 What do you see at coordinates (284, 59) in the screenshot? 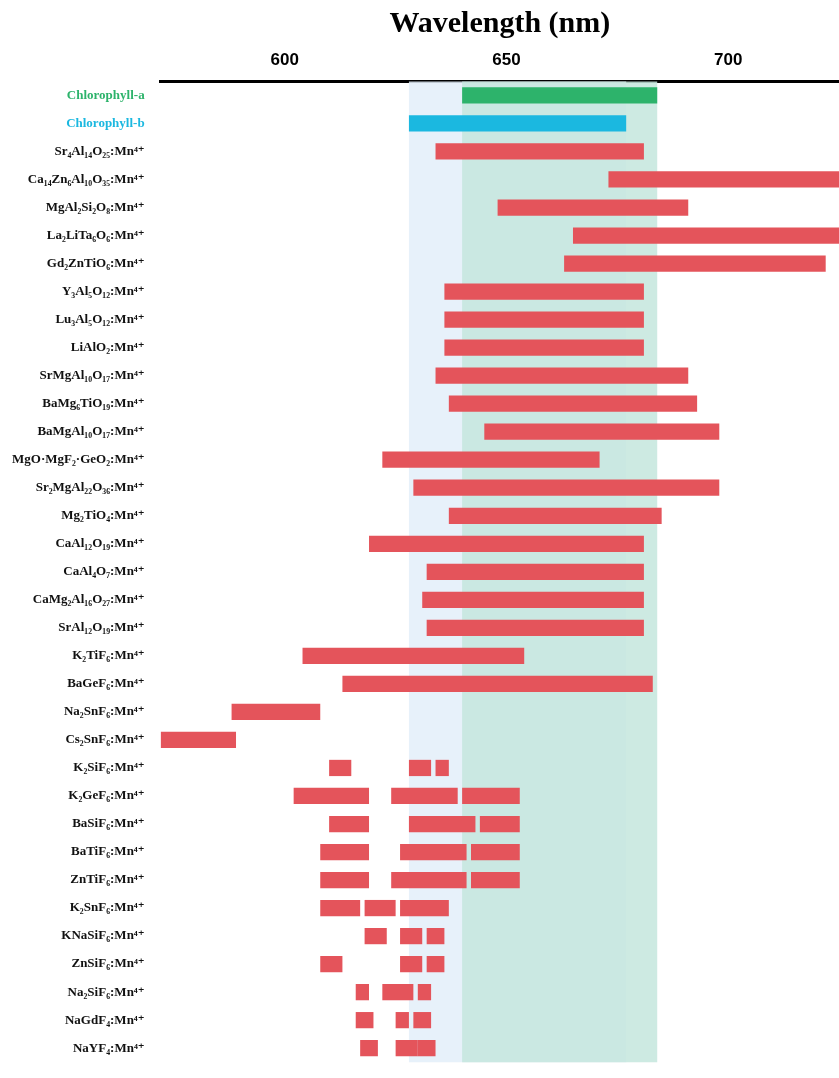
I see `x-tick-label: 600` at bounding box center [284, 59].